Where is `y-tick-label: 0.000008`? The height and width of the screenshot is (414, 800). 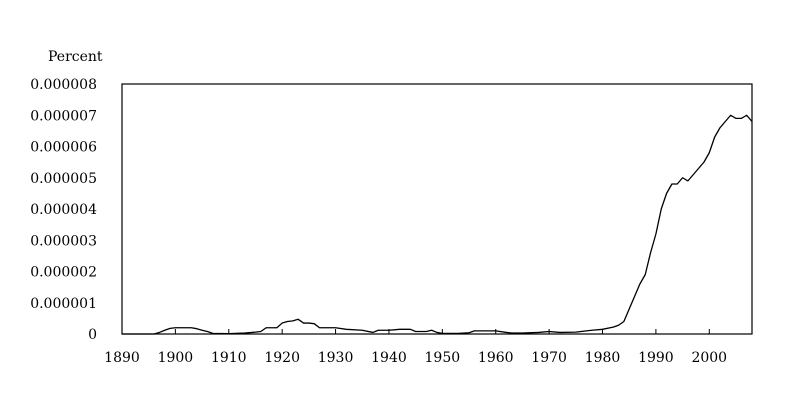 y-tick-label: 0.000008 is located at coordinates (63, 85).